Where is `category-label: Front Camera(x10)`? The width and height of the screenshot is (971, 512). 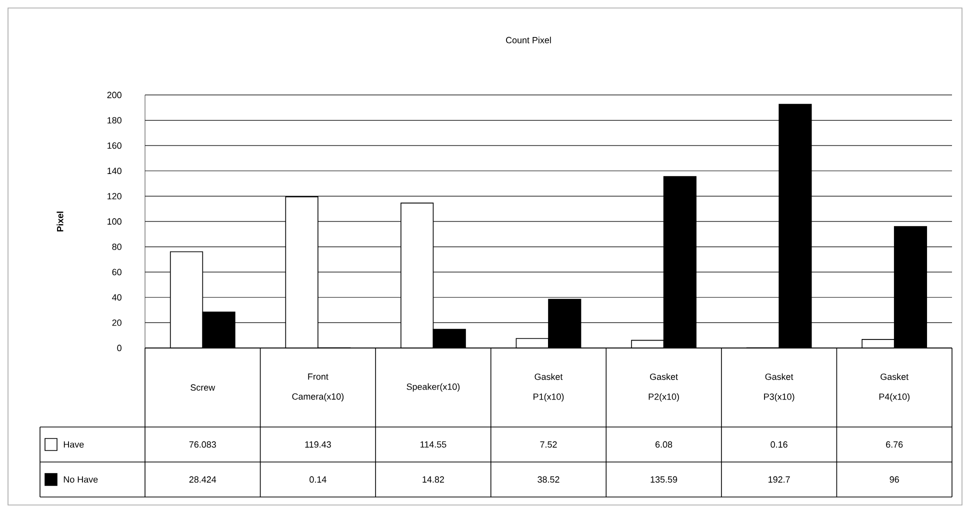
category-label: Front Camera(x10) is located at coordinates (318, 388).